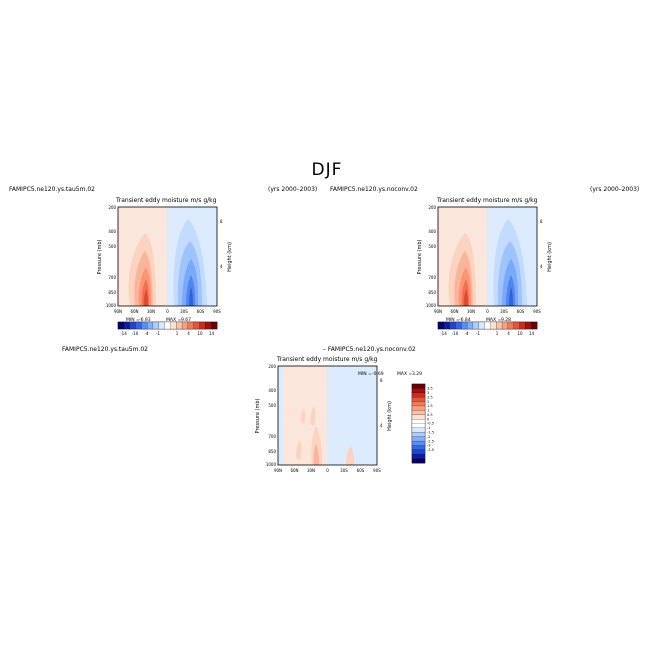  What do you see at coordinates (430, 389) in the screenshot?
I see `colorbar-label: 3.5` at bounding box center [430, 389].